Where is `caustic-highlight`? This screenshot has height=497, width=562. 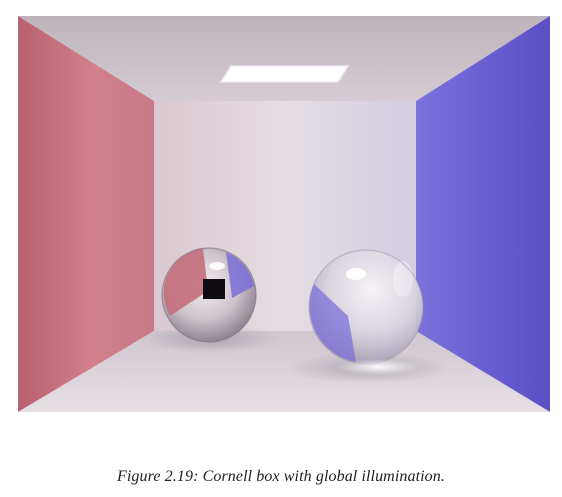
caustic-highlight is located at coordinates (378, 367).